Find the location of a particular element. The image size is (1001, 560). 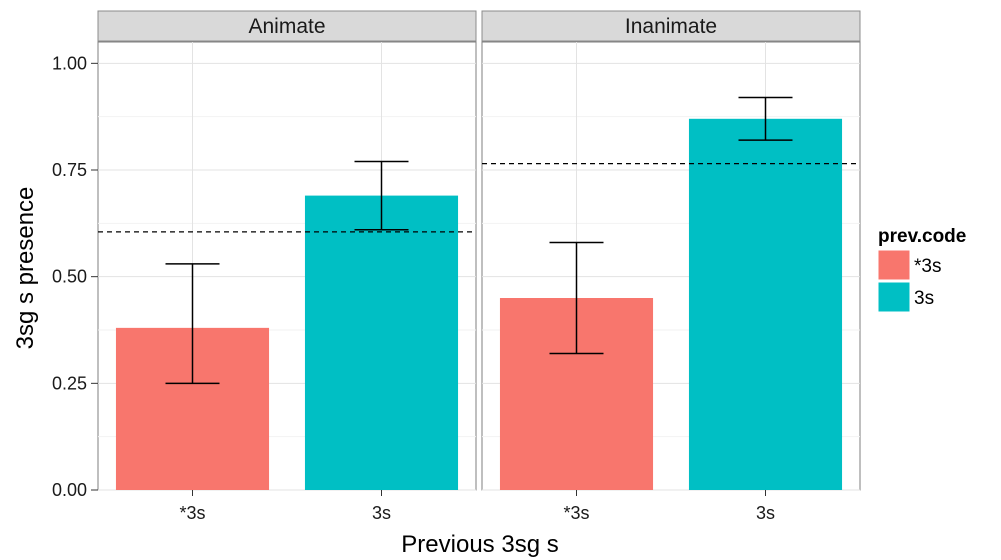

legend-item: *3s is located at coordinates (909, 265).